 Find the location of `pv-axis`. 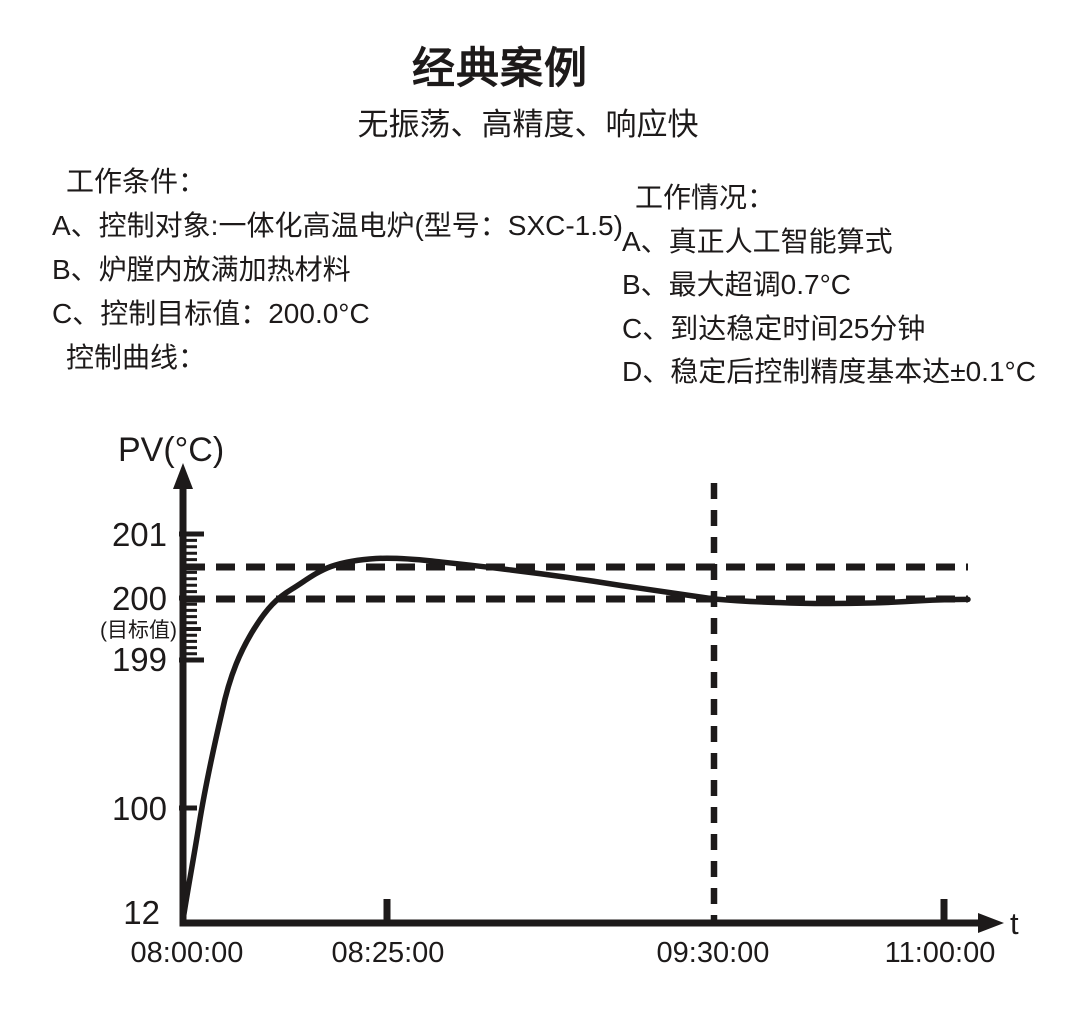

pv-axis is located at coordinates (188, 694).